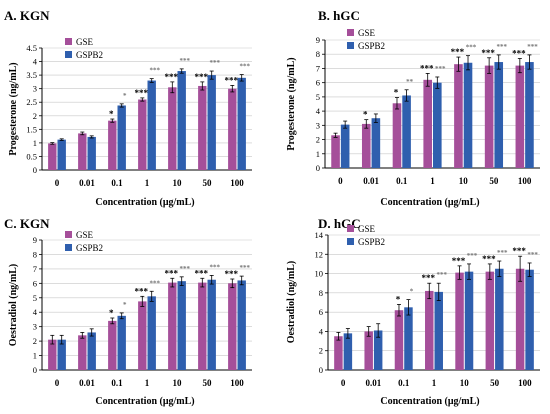 The height and width of the screenshot is (414, 550). What do you see at coordinates (125, 96) in the screenshot?
I see `significance-stars: *` at bounding box center [125, 96].